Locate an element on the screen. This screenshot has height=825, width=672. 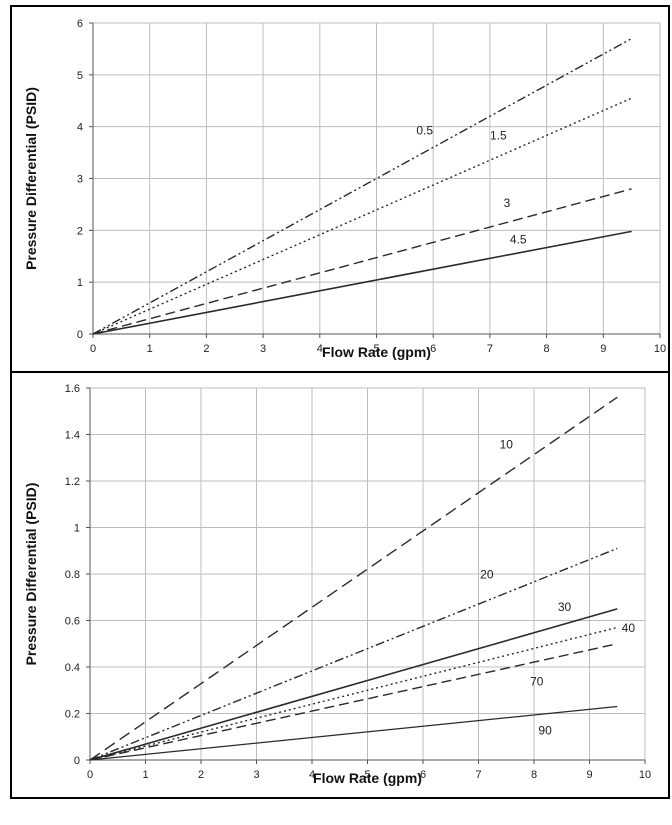
y-tick-label: 1.4 is located at coordinates (72, 436).